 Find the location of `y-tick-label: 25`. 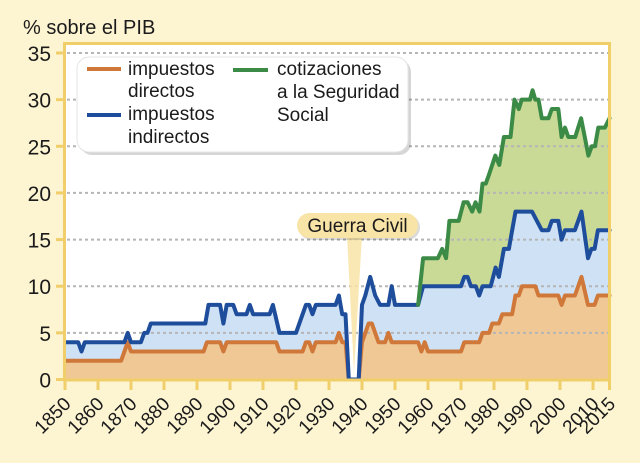

y-tick-label: 25 is located at coordinates (39, 147).